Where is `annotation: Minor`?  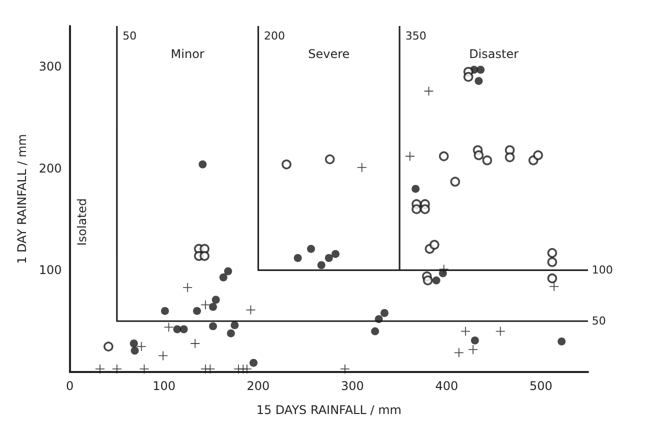
annotation: Minor is located at coordinates (187, 54).